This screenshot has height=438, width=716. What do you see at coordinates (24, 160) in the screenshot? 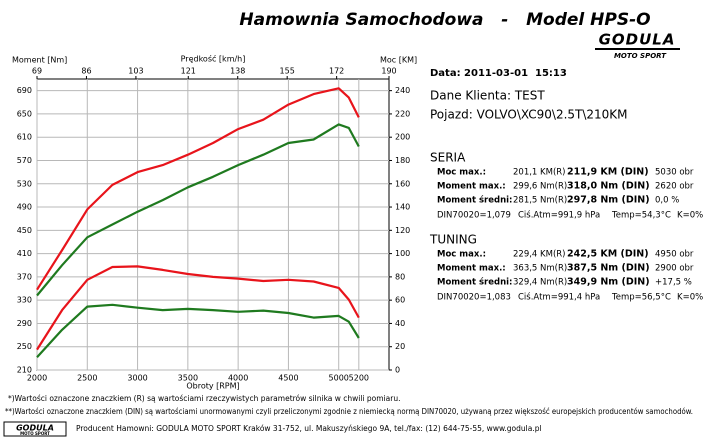
I see `y-tick-label: 570` at bounding box center [24, 160].